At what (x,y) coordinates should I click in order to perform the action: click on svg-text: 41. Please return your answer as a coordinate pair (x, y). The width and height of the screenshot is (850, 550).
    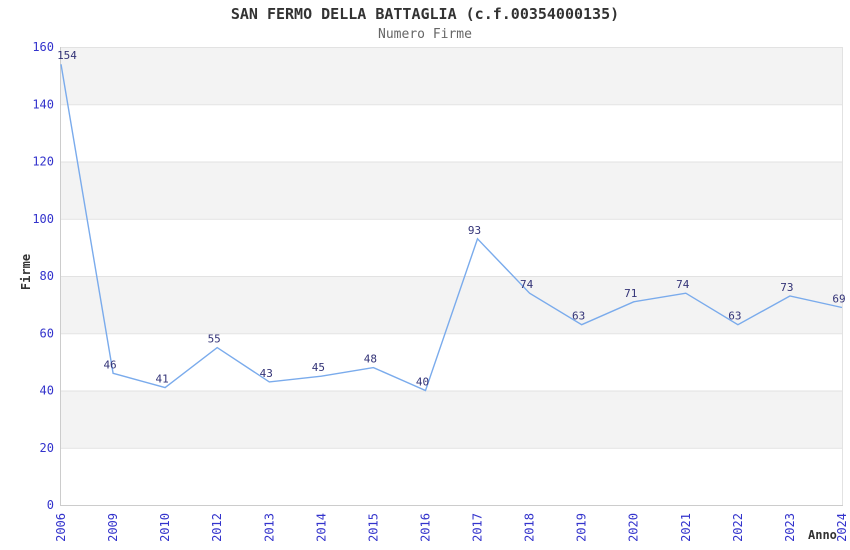
    Looking at the image, I should click on (162, 379).